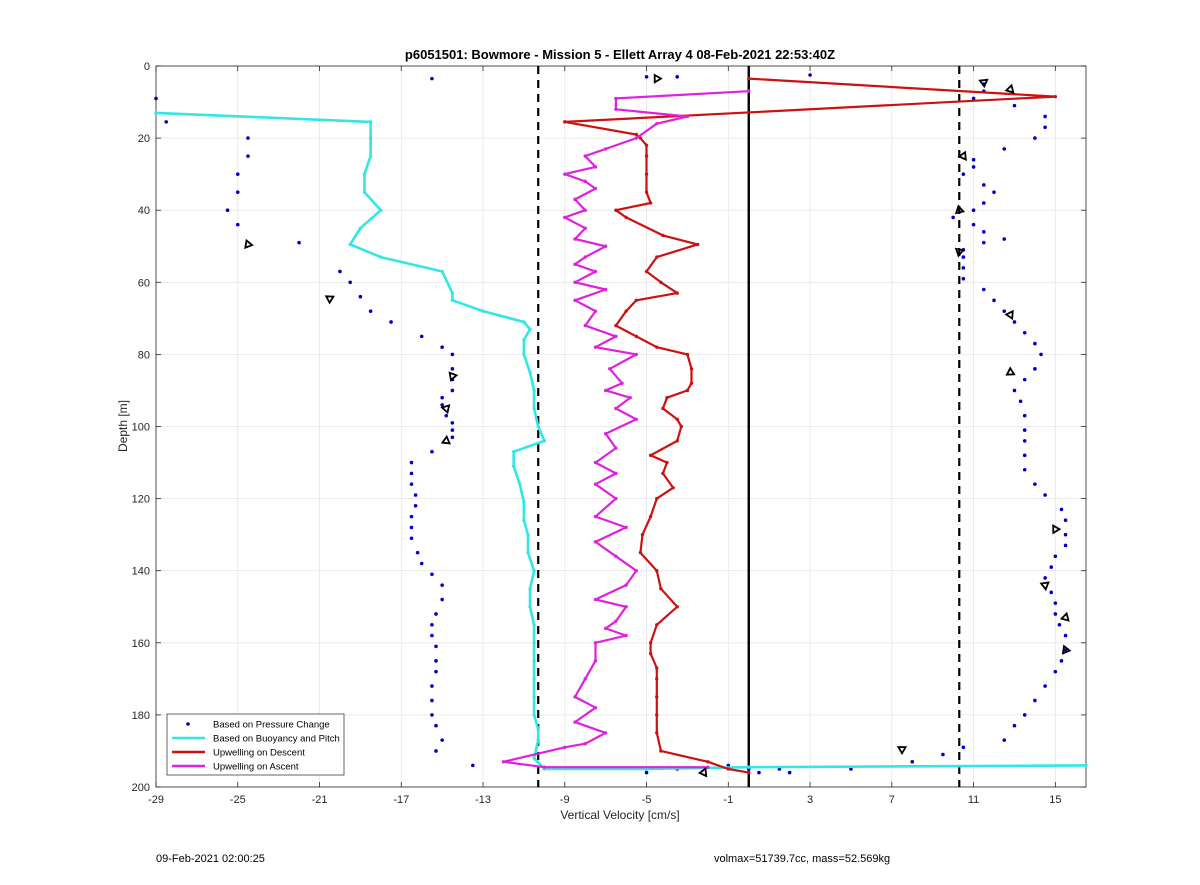  What do you see at coordinates (141, 716) in the screenshot?
I see `y-tick-label: 180` at bounding box center [141, 716].